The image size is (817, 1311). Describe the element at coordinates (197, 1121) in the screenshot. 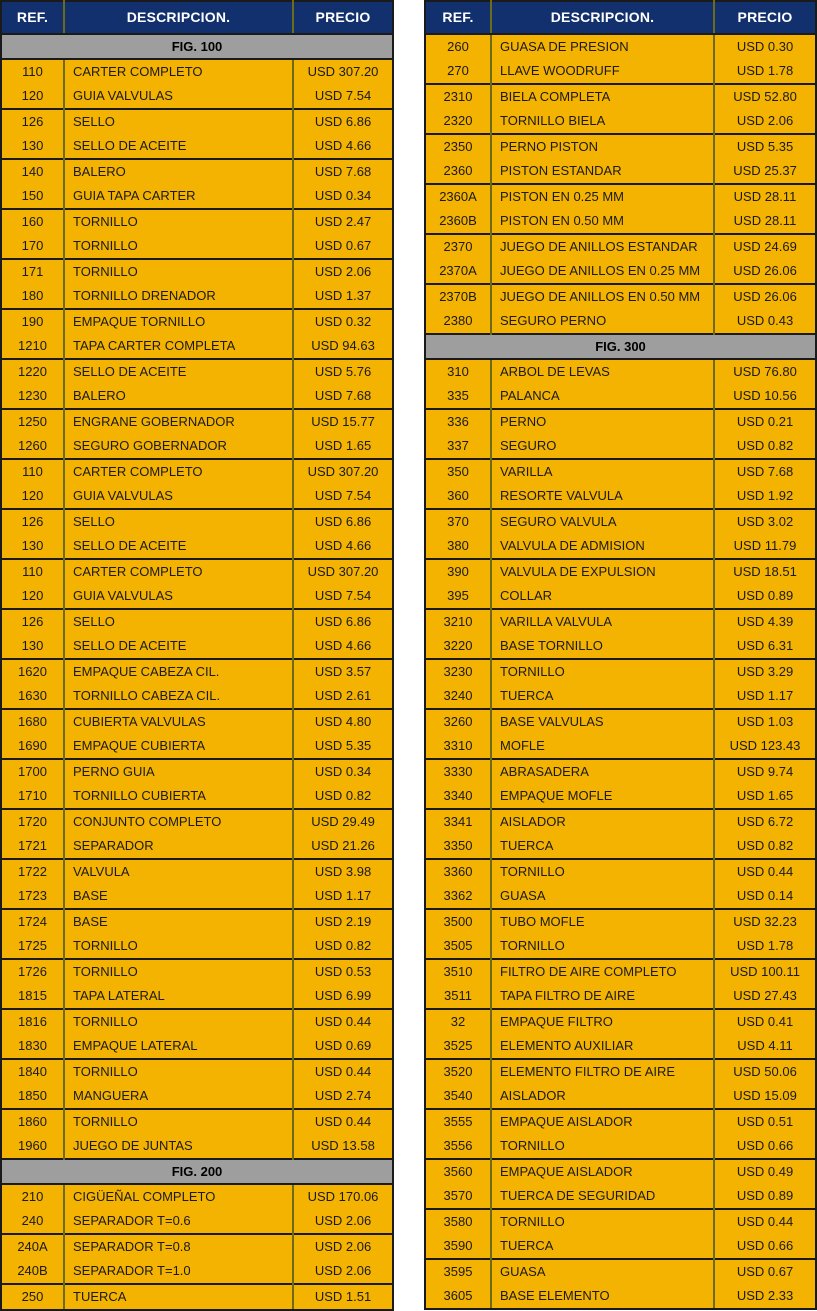

I see `table-row: 1860 TORNILLO USD 0.44` at that location.